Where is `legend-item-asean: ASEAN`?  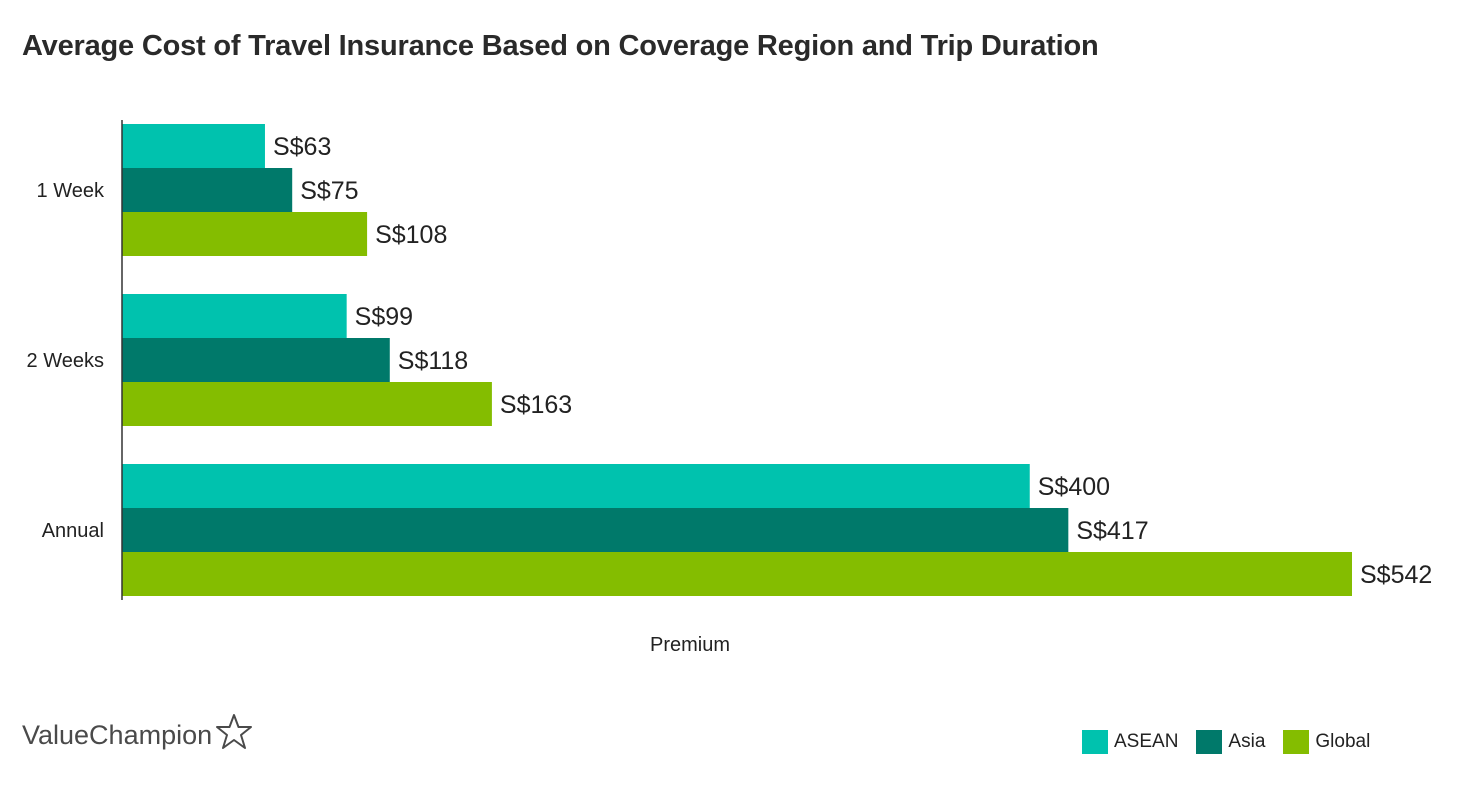 legend-item-asean: ASEAN is located at coordinates (1130, 742).